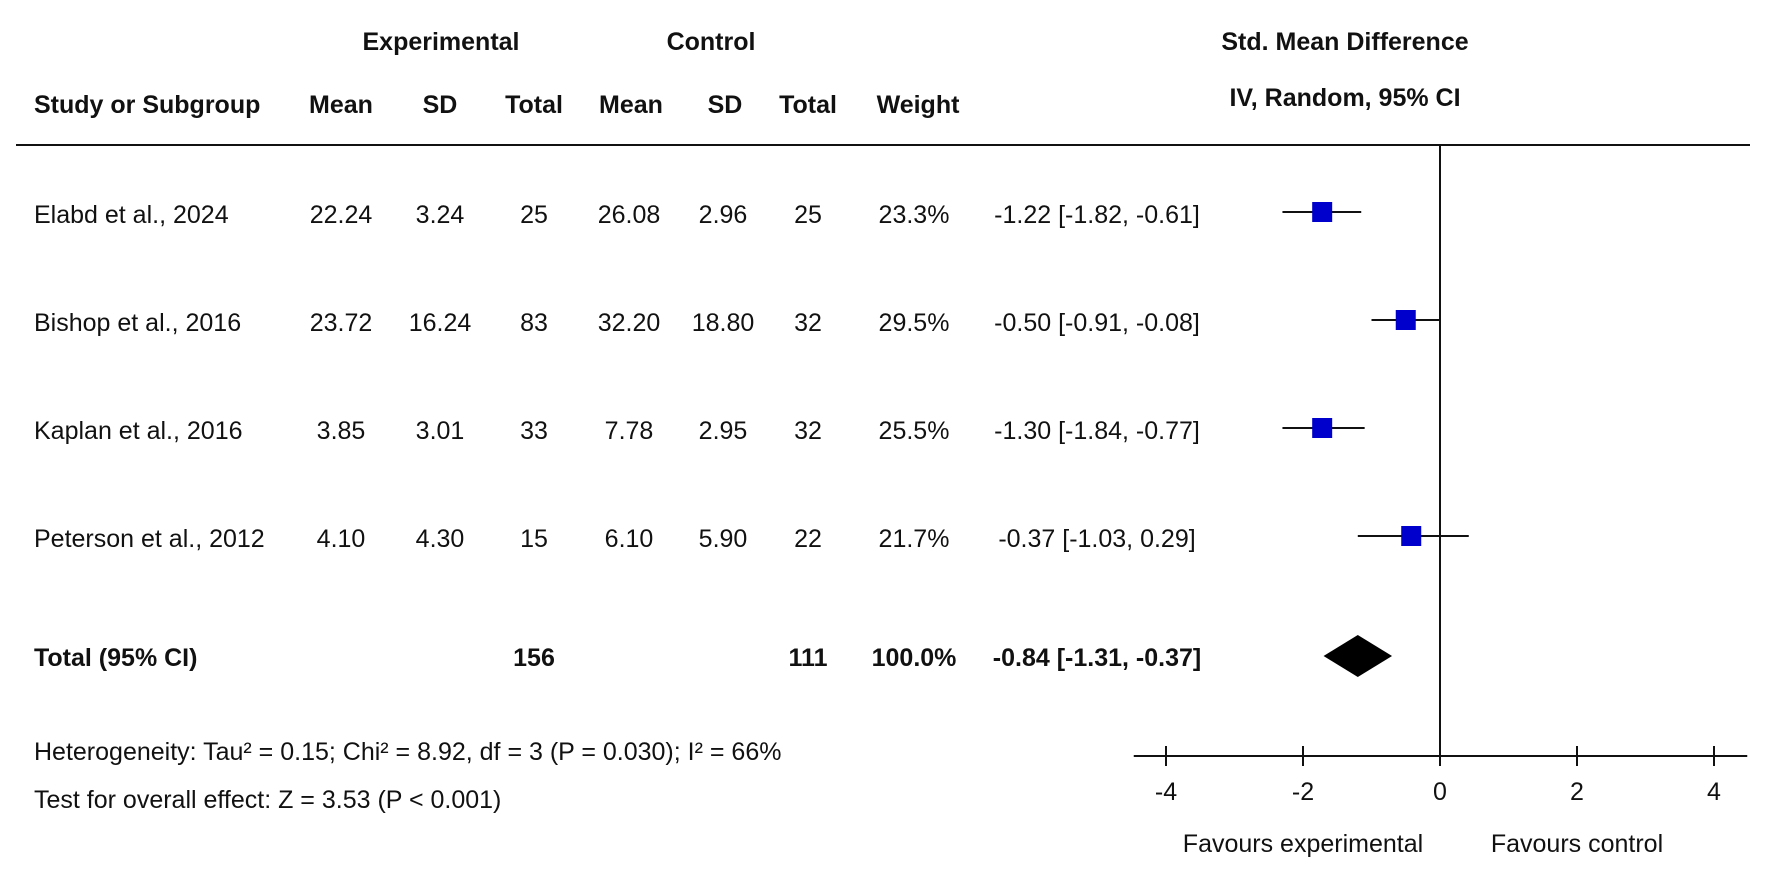 Image resolution: width=1779 pixels, height=884 pixels. I want to click on ctl-total: 22, so click(808, 539).